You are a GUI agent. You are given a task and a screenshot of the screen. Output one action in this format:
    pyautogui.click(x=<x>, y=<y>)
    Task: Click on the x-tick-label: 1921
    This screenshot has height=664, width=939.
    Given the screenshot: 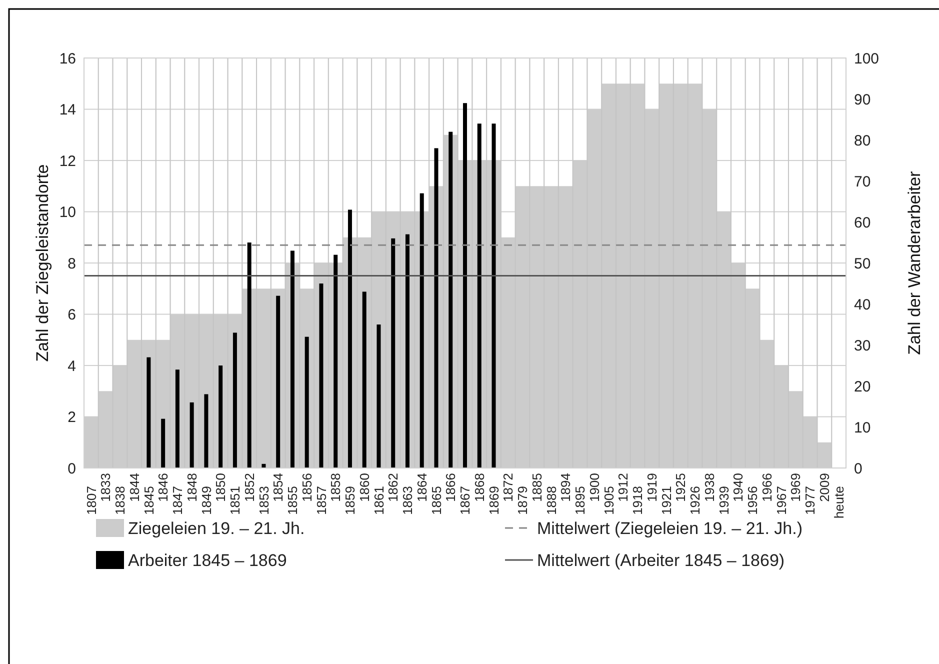 What is the action you would take?
    pyautogui.click(x=666, y=500)
    